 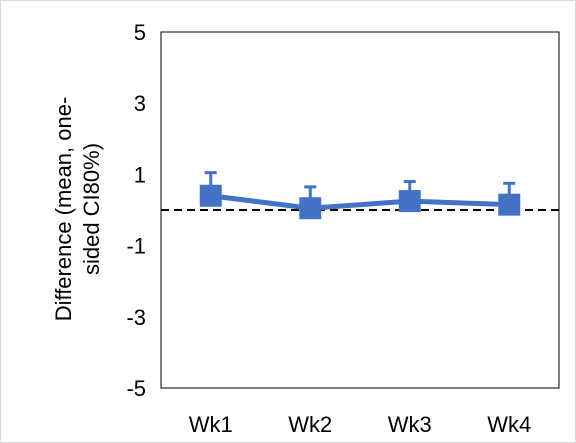 What do you see at coordinates (360, 424) in the screenshot?
I see `x-axis-ticks: Wk1 Wk2 Wk3 Wk4` at bounding box center [360, 424].